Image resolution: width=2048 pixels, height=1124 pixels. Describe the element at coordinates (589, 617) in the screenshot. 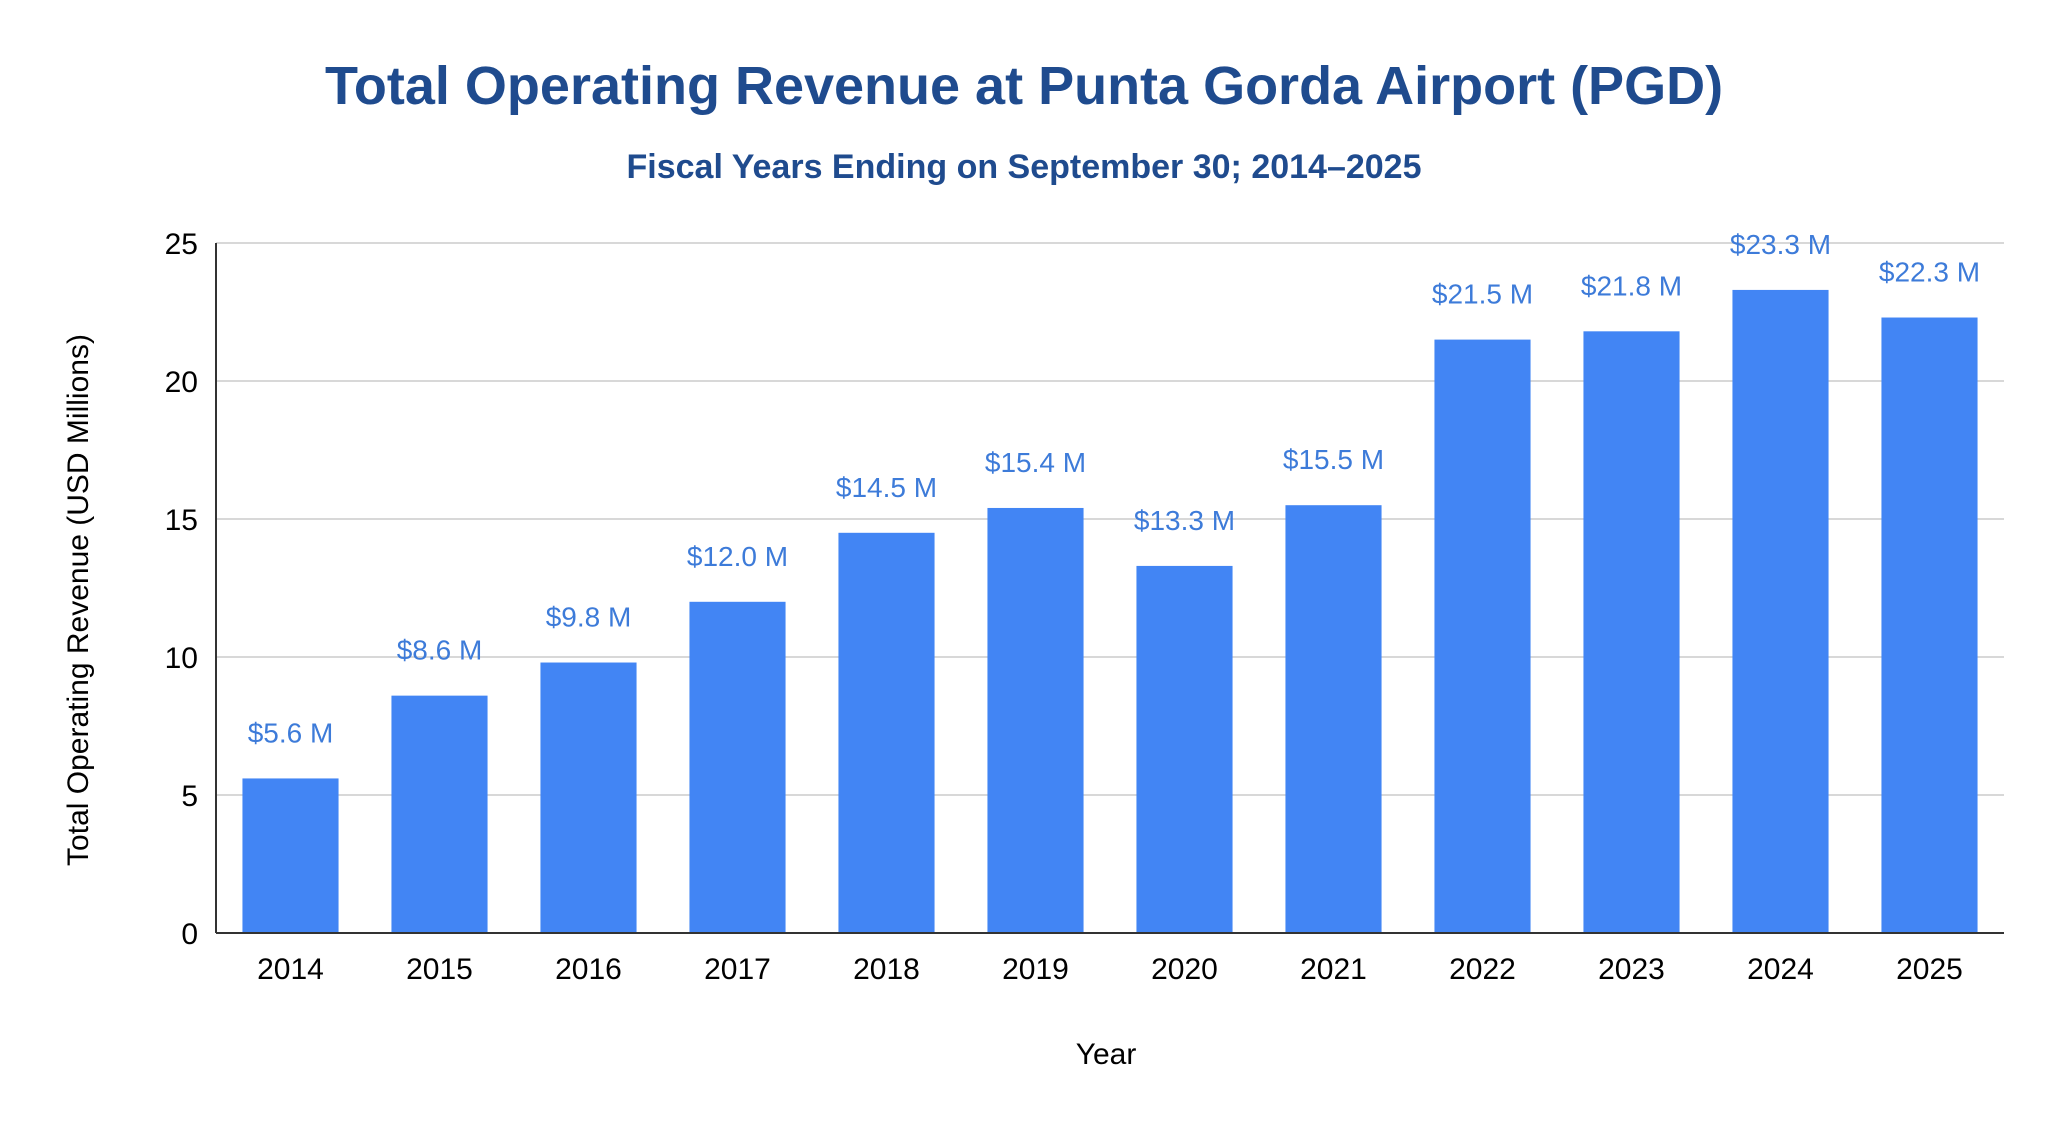

I see `data-label: $9.8 M` at that location.